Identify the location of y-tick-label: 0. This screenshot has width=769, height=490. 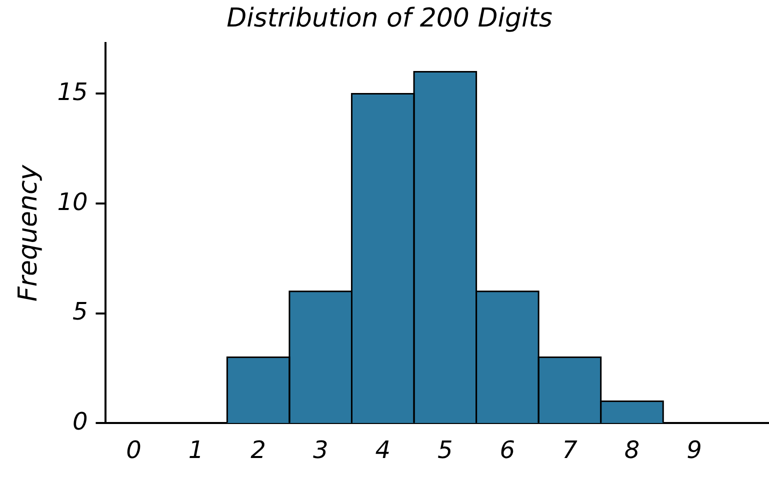
(80, 421).